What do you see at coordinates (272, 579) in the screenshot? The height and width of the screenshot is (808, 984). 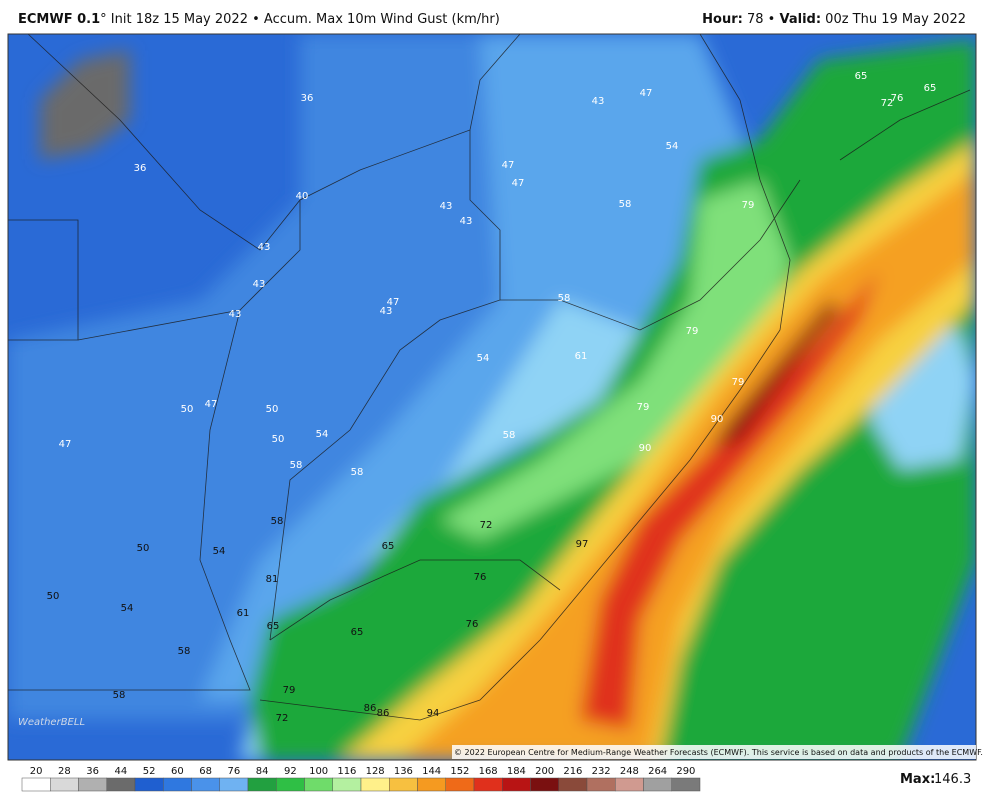 I see `map-label: 81` at bounding box center [272, 579].